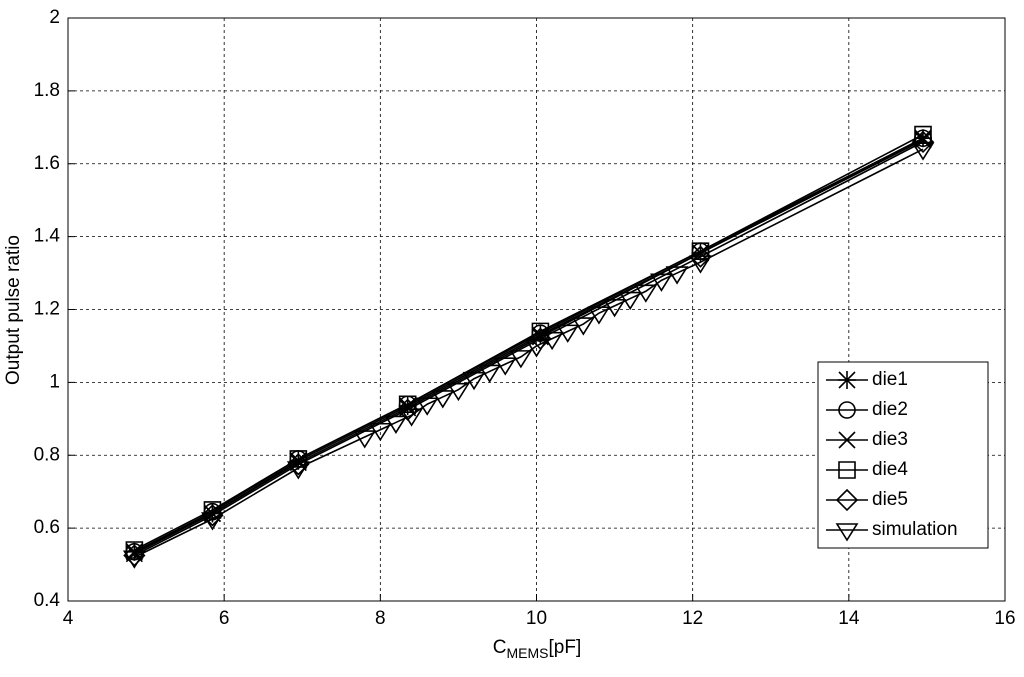 The height and width of the screenshot is (677, 1024). What do you see at coordinates (54, 381) in the screenshot?
I see `y-tick-label: 1` at bounding box center [54, 381].